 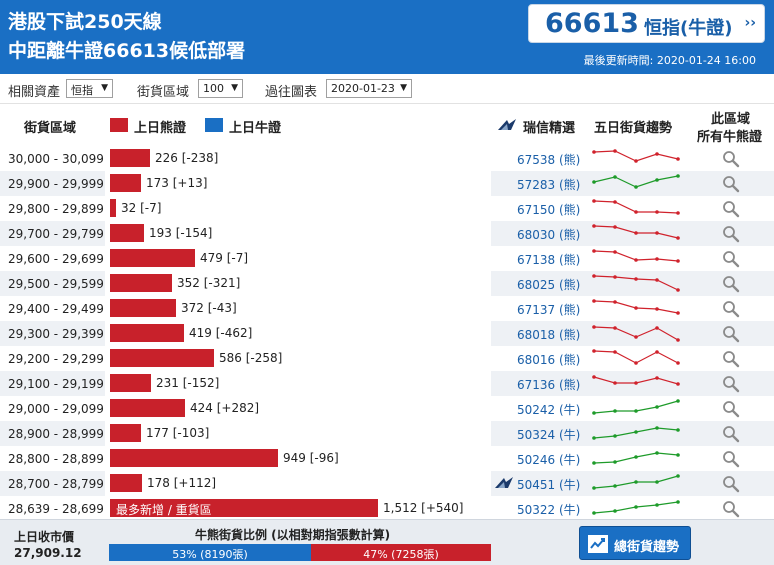 What do you see at coordinates (44, 537) in the screenshot?
I see `close-label: 上日收市價` at bounding box center [44, 537].